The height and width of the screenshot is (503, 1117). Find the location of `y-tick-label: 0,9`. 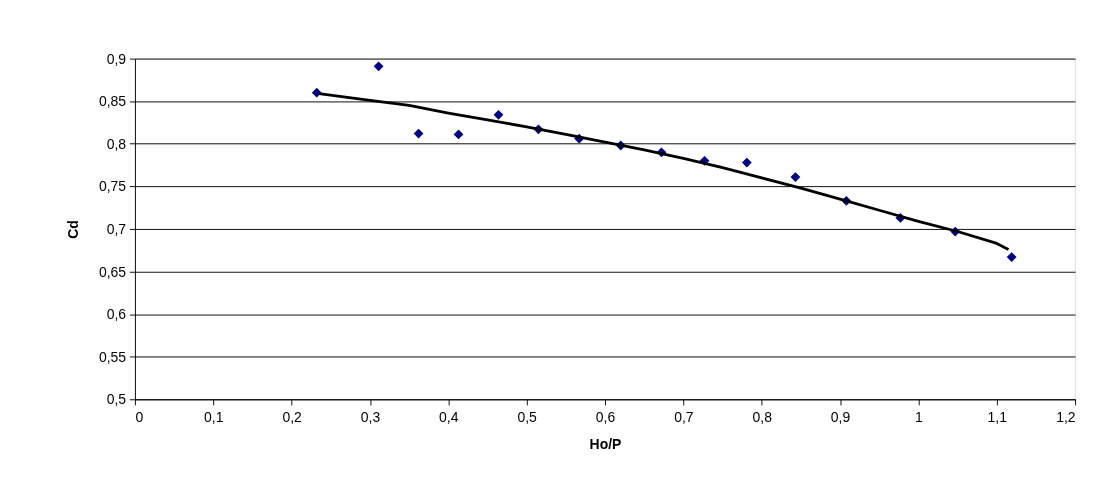

y-tick-label: 0,9 is located at coordinates (116, 58).